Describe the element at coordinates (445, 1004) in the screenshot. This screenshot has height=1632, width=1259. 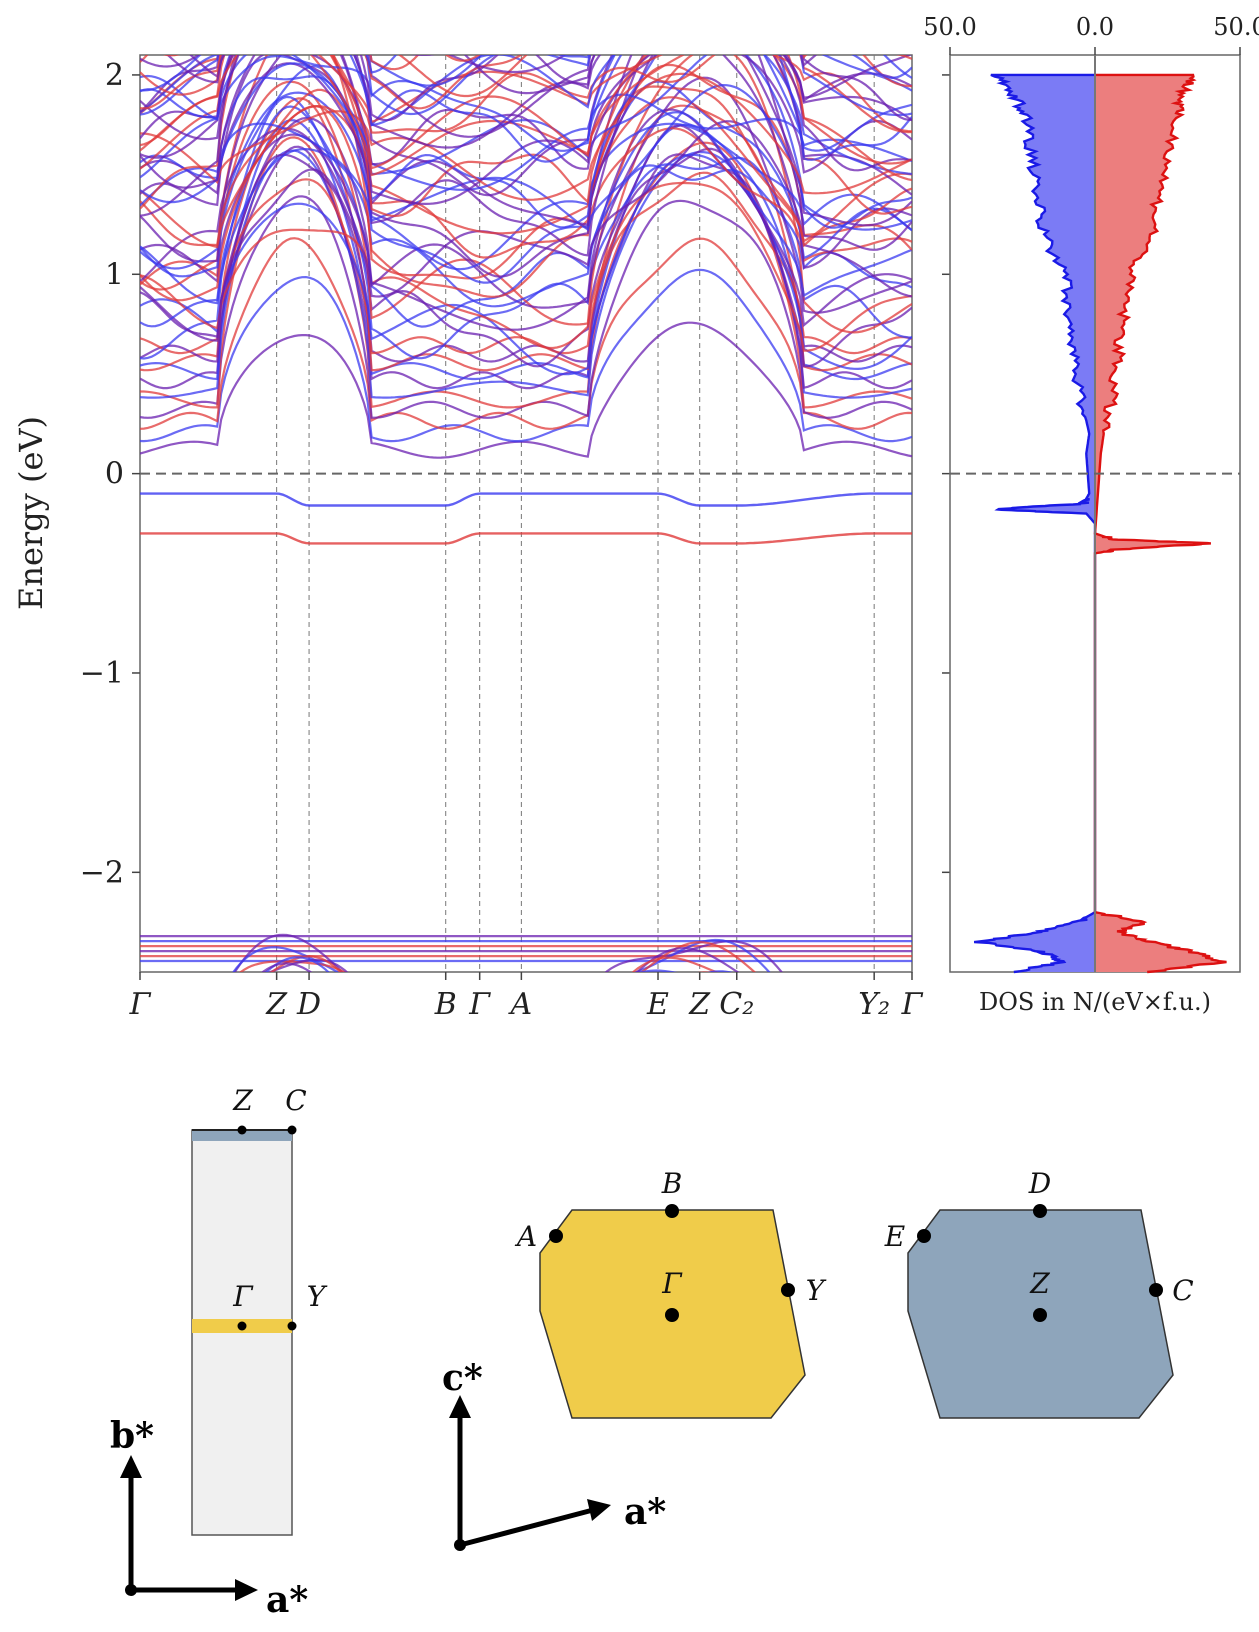
I see `kpoint-label: B` at that location.